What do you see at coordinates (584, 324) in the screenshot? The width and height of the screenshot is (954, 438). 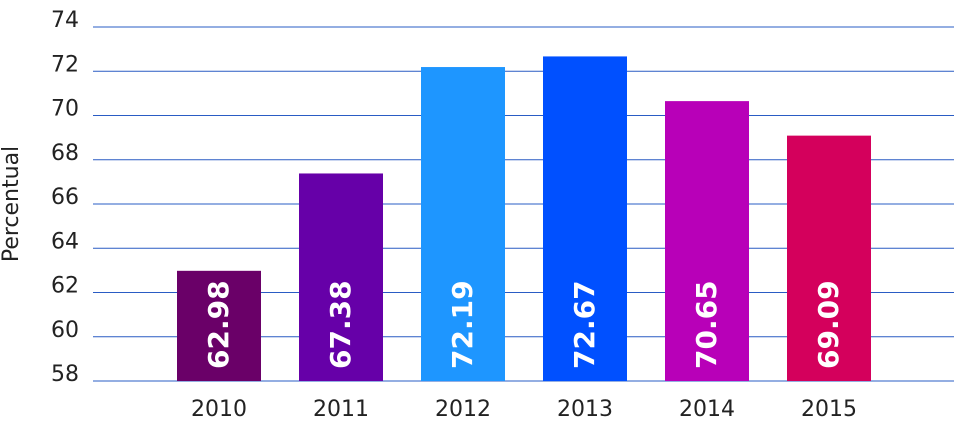 I see `data-label: 72.67` at bounding box center [584, 324].